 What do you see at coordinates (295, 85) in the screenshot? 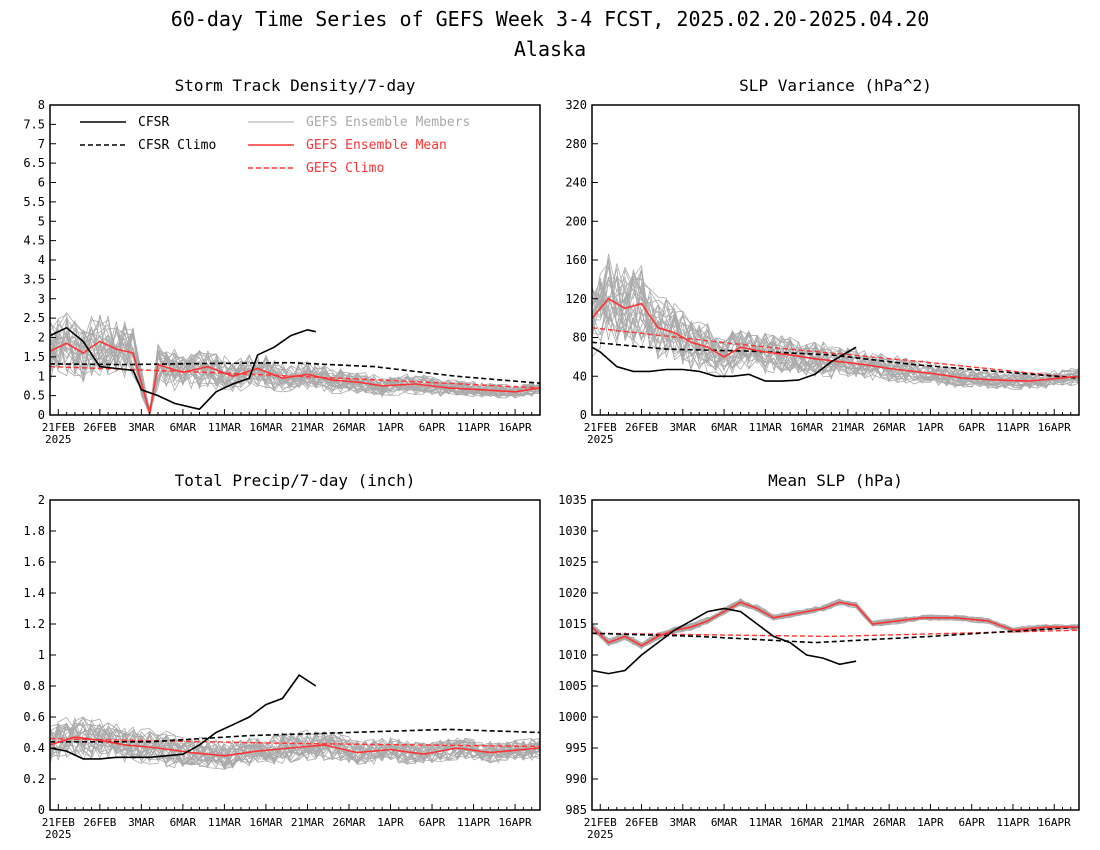
I see `panel-title: Storm Track Density/7-day` at bounding box center [295, 85].